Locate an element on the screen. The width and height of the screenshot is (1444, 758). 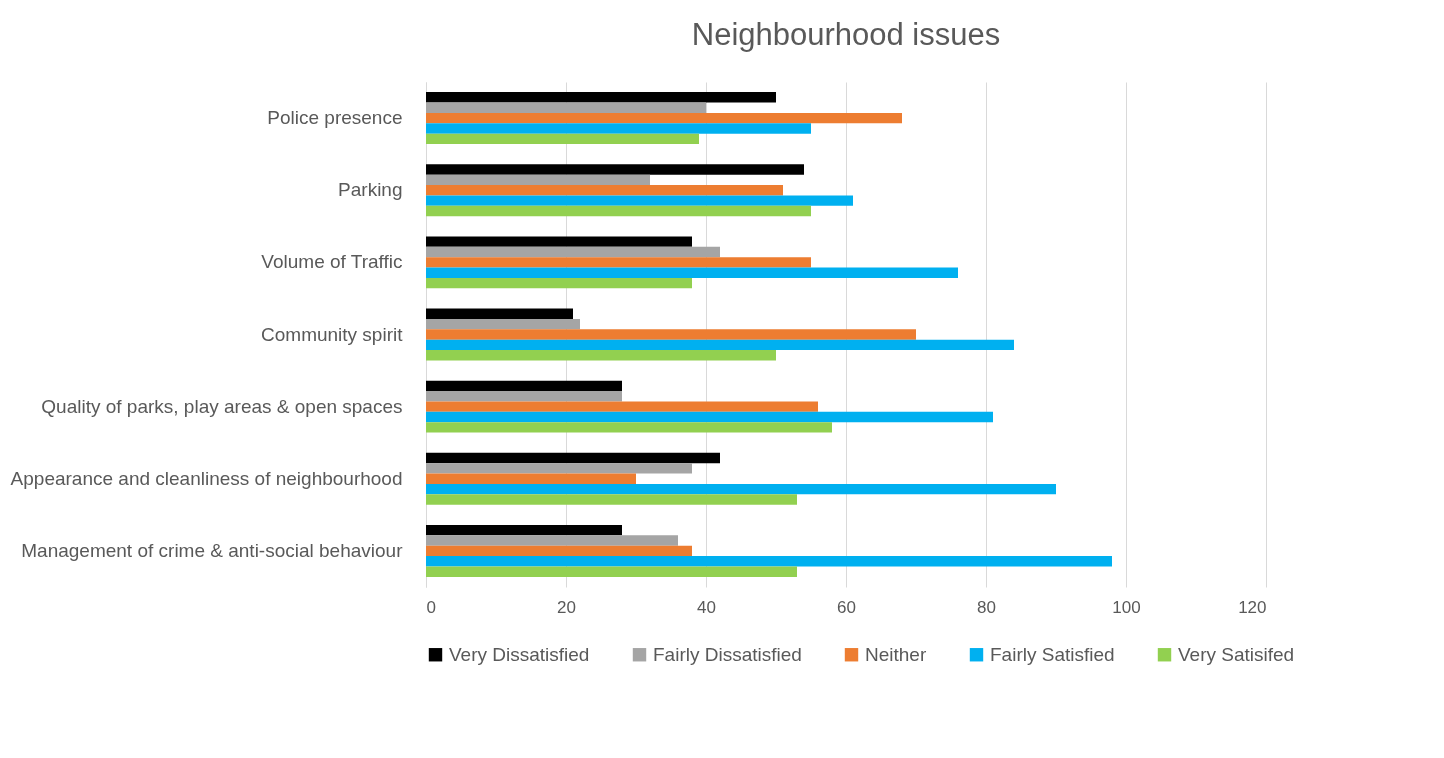
x-tick-label: 80 is located at coordinates (986, 607).